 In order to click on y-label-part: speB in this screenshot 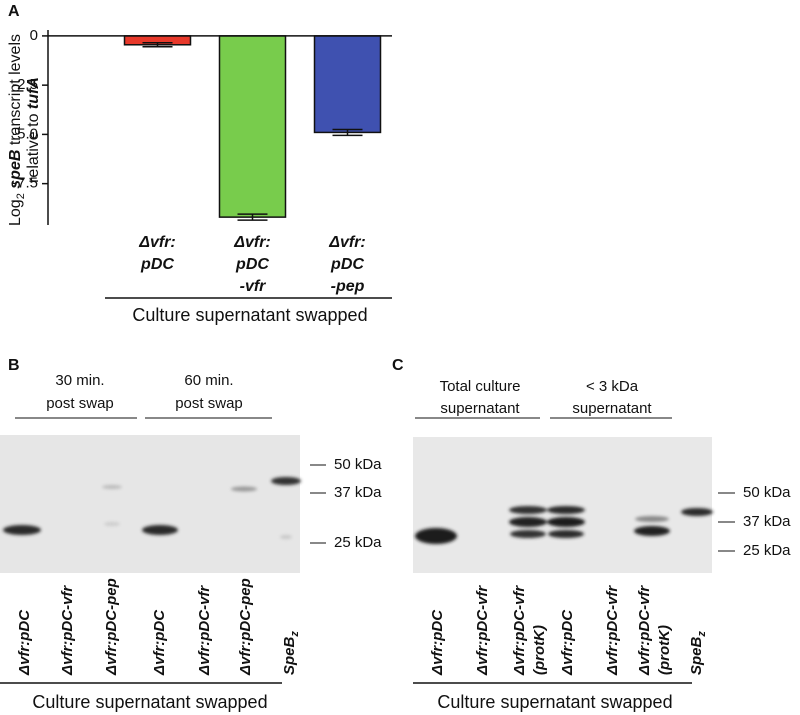, I will do `click(15, 172)`.